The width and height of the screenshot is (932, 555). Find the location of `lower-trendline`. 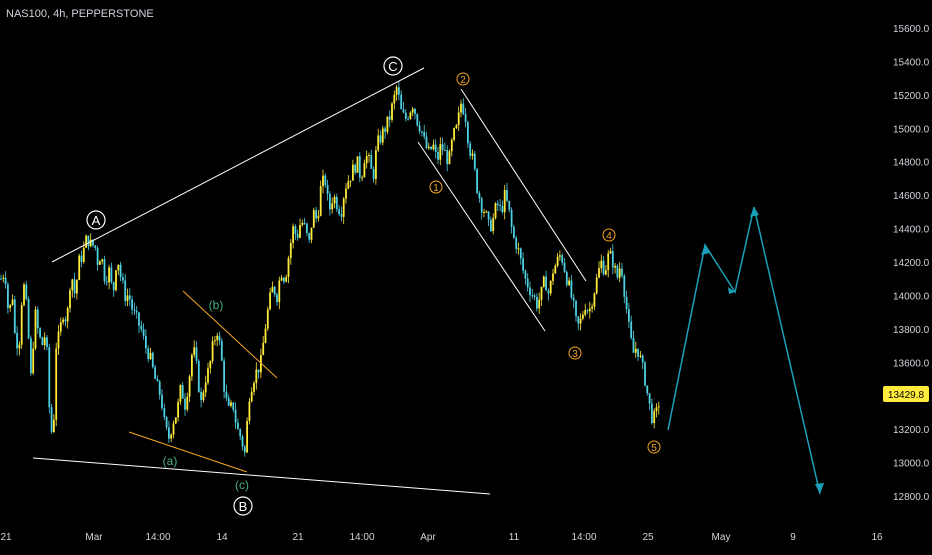

lower-trendline is located at coordinates (261, 476).